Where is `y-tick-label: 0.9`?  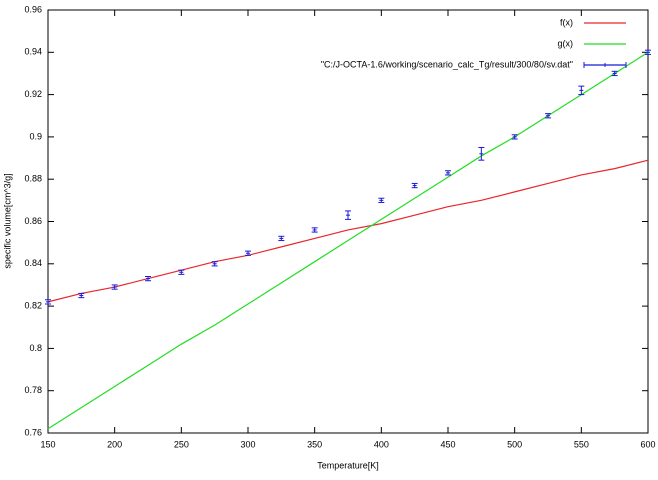
y-tick-label: 0.9 is located at coordinates (35, 136).